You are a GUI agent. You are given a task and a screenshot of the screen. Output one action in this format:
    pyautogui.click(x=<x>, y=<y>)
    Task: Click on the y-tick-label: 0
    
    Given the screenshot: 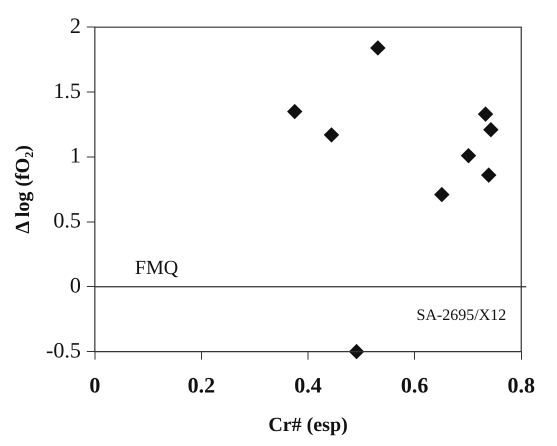 What is the action you would take?
    pyautogui.click(x=75, y=285)
    